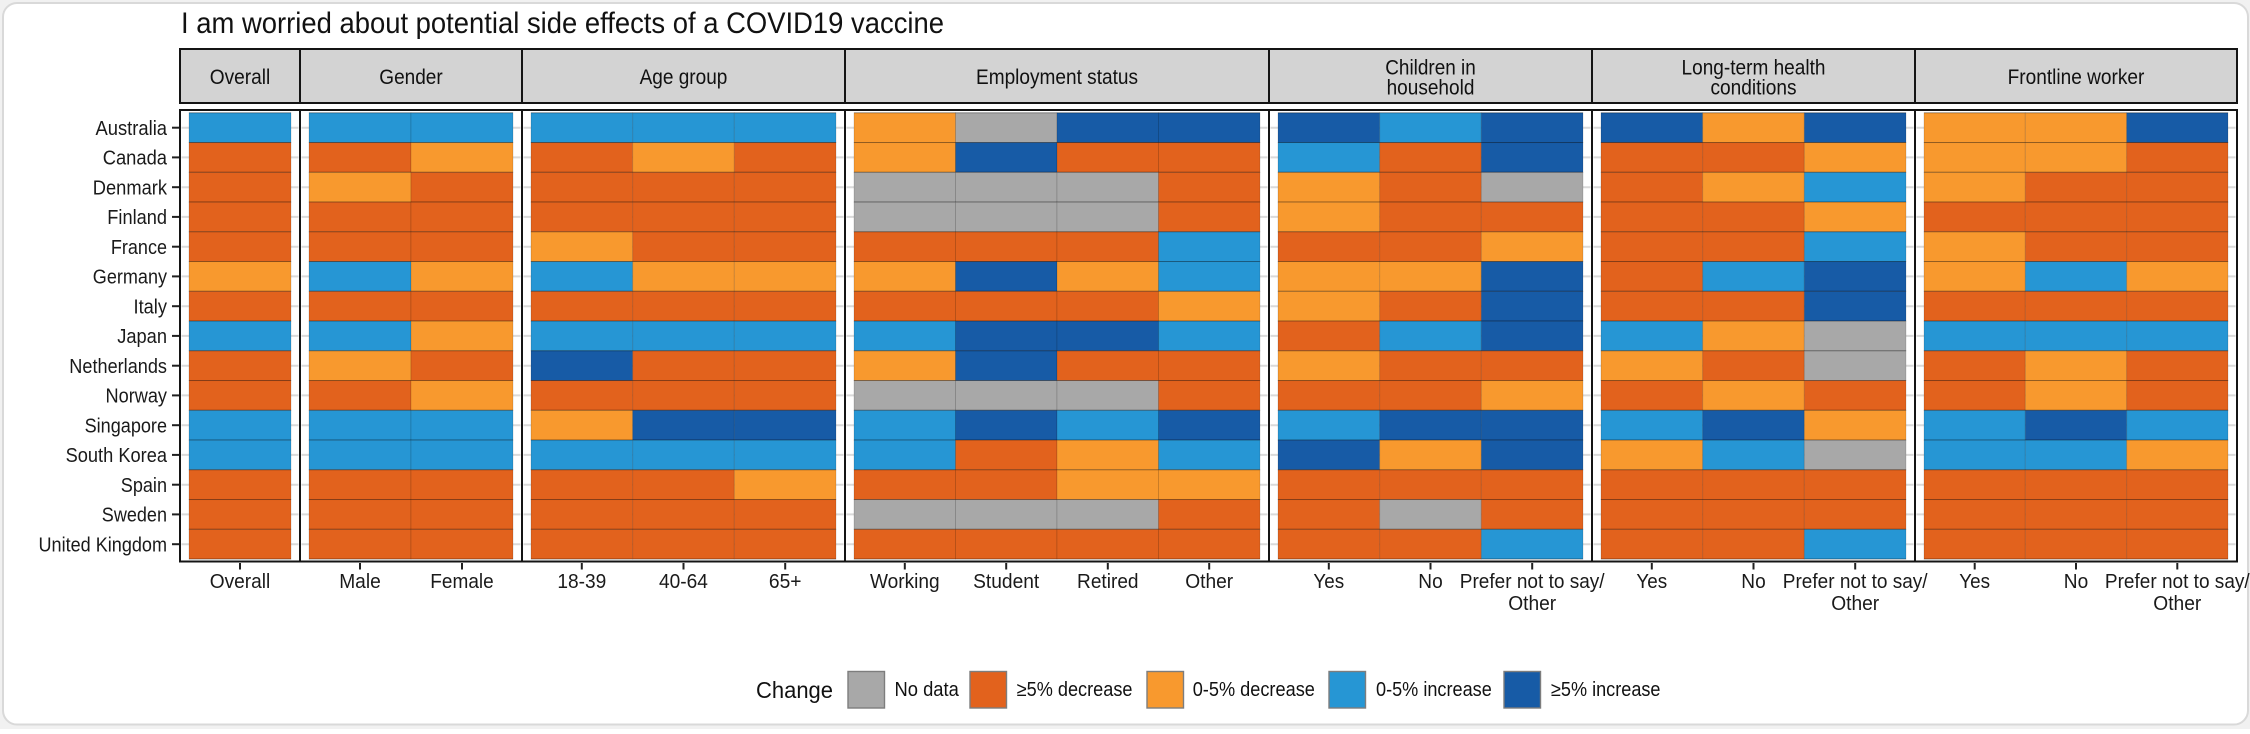  What do you see at coordinates (144, 486) in the screenshot?
I see `svg-text: Spain` at bounding box center [144, 486].